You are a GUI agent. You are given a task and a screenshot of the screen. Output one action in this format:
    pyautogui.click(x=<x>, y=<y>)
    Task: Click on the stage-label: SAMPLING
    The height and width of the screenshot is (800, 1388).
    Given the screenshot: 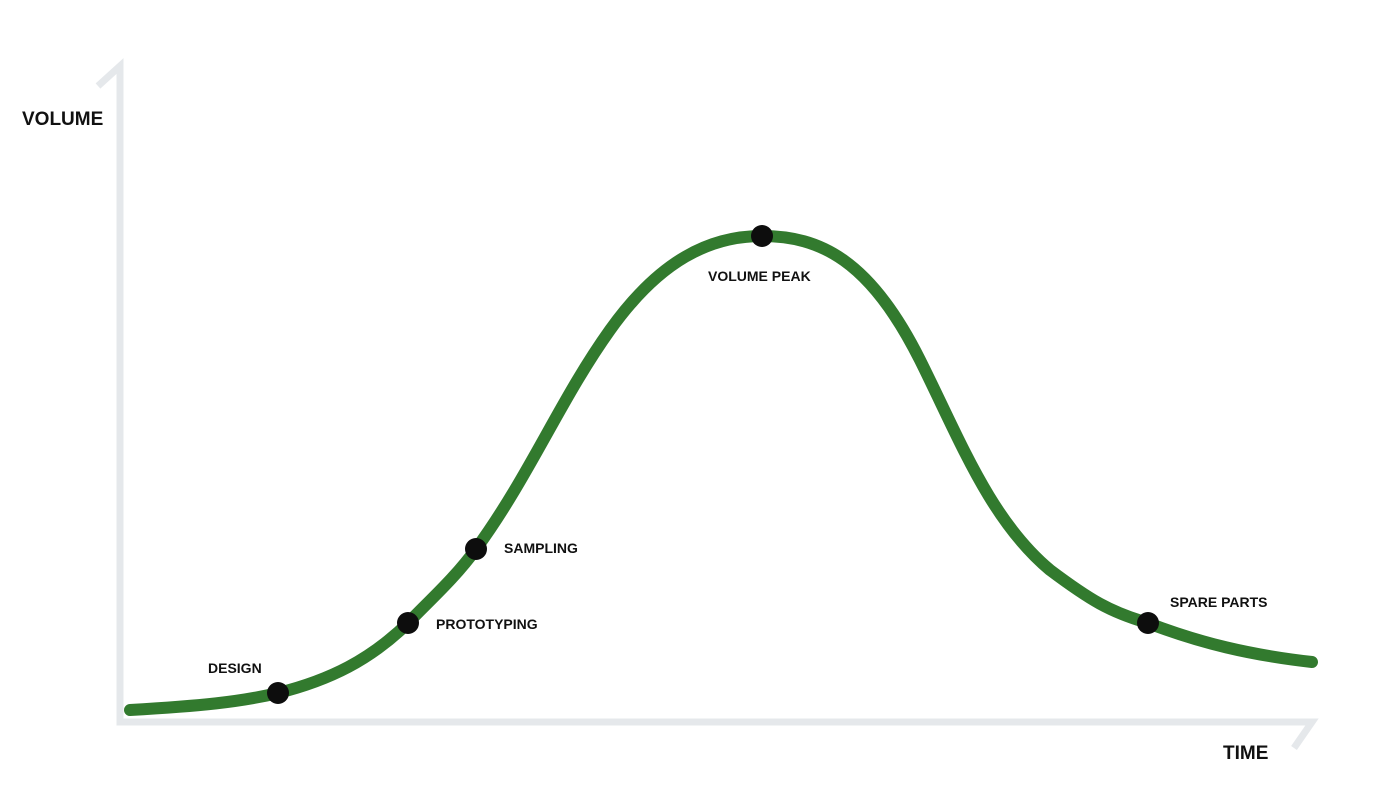 What is the action you would take?
    pyautogui.click(x=541, y=548)
    